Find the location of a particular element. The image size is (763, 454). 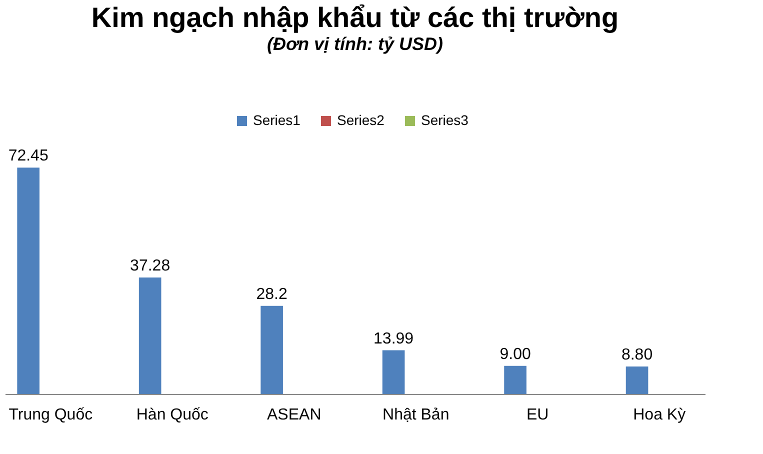

x-tick-label: Trung Quốc is located at coordinates (50, 415).